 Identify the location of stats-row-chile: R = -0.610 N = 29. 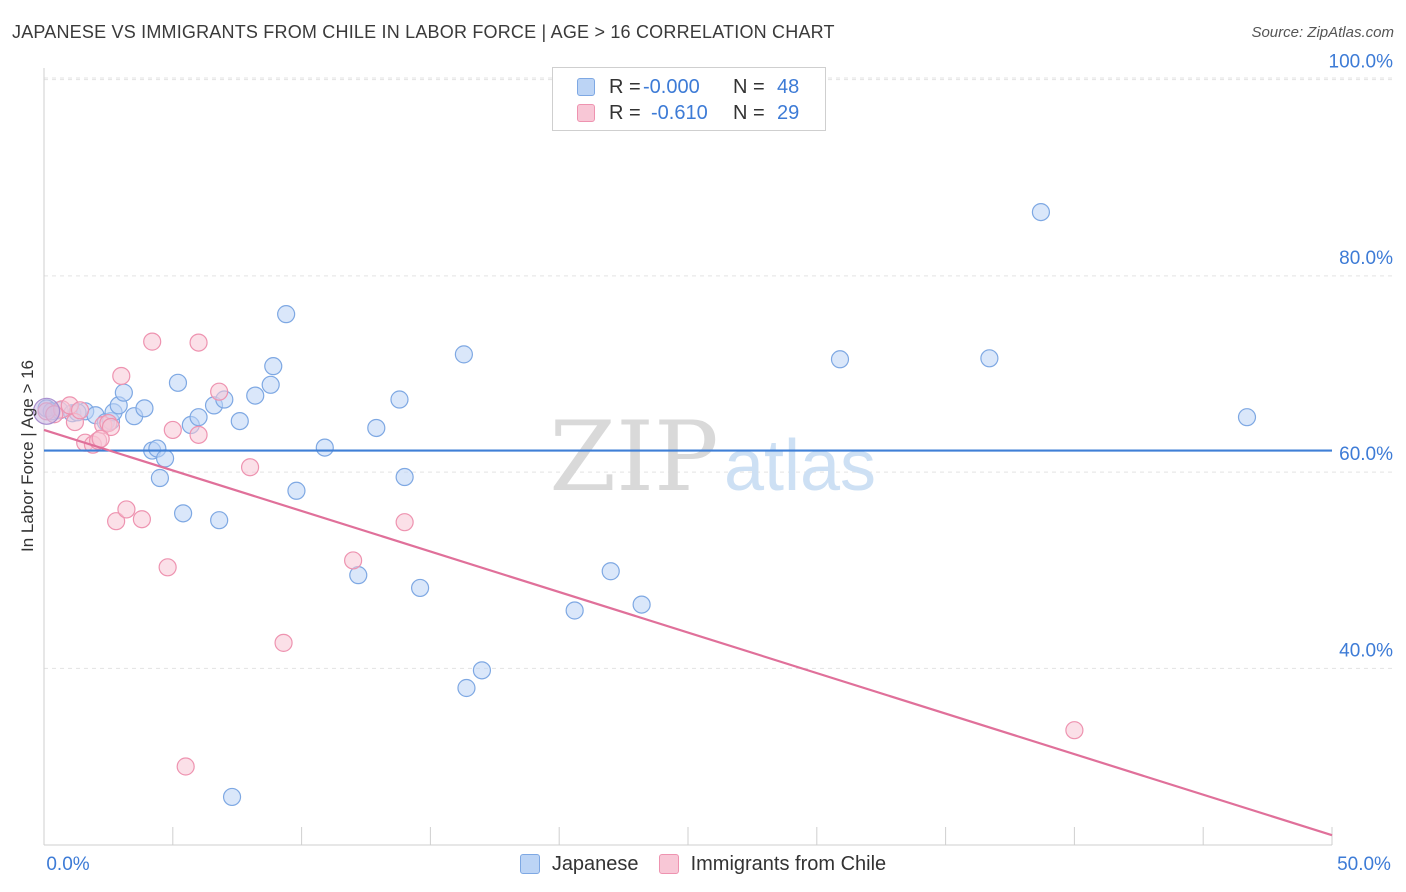
(688, 113).